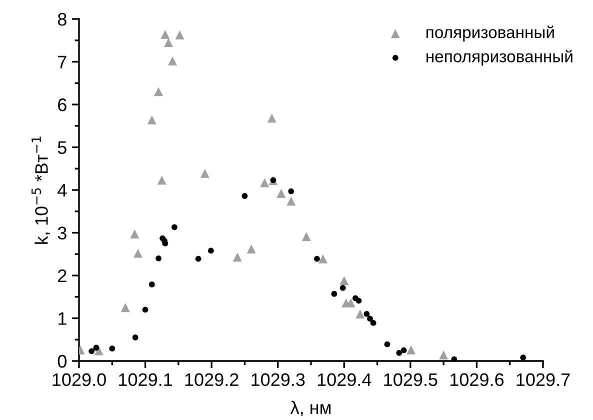 Image resolution: width=593 pixels, height=420 pixels. Describe the element at coordinates (79, 379) in the screenshot. I see `x-tick-label: 1029.0` at that location.